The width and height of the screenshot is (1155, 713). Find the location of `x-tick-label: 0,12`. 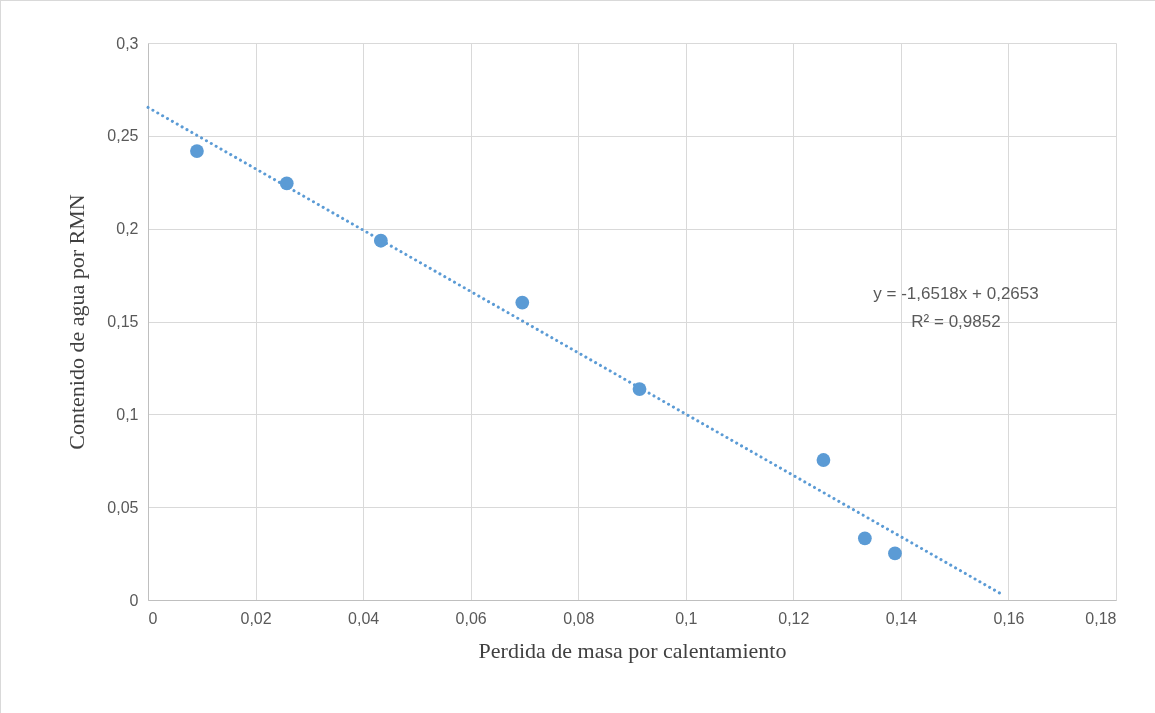

x-tick-label: 0,12 is located at coordinates (794, 618).